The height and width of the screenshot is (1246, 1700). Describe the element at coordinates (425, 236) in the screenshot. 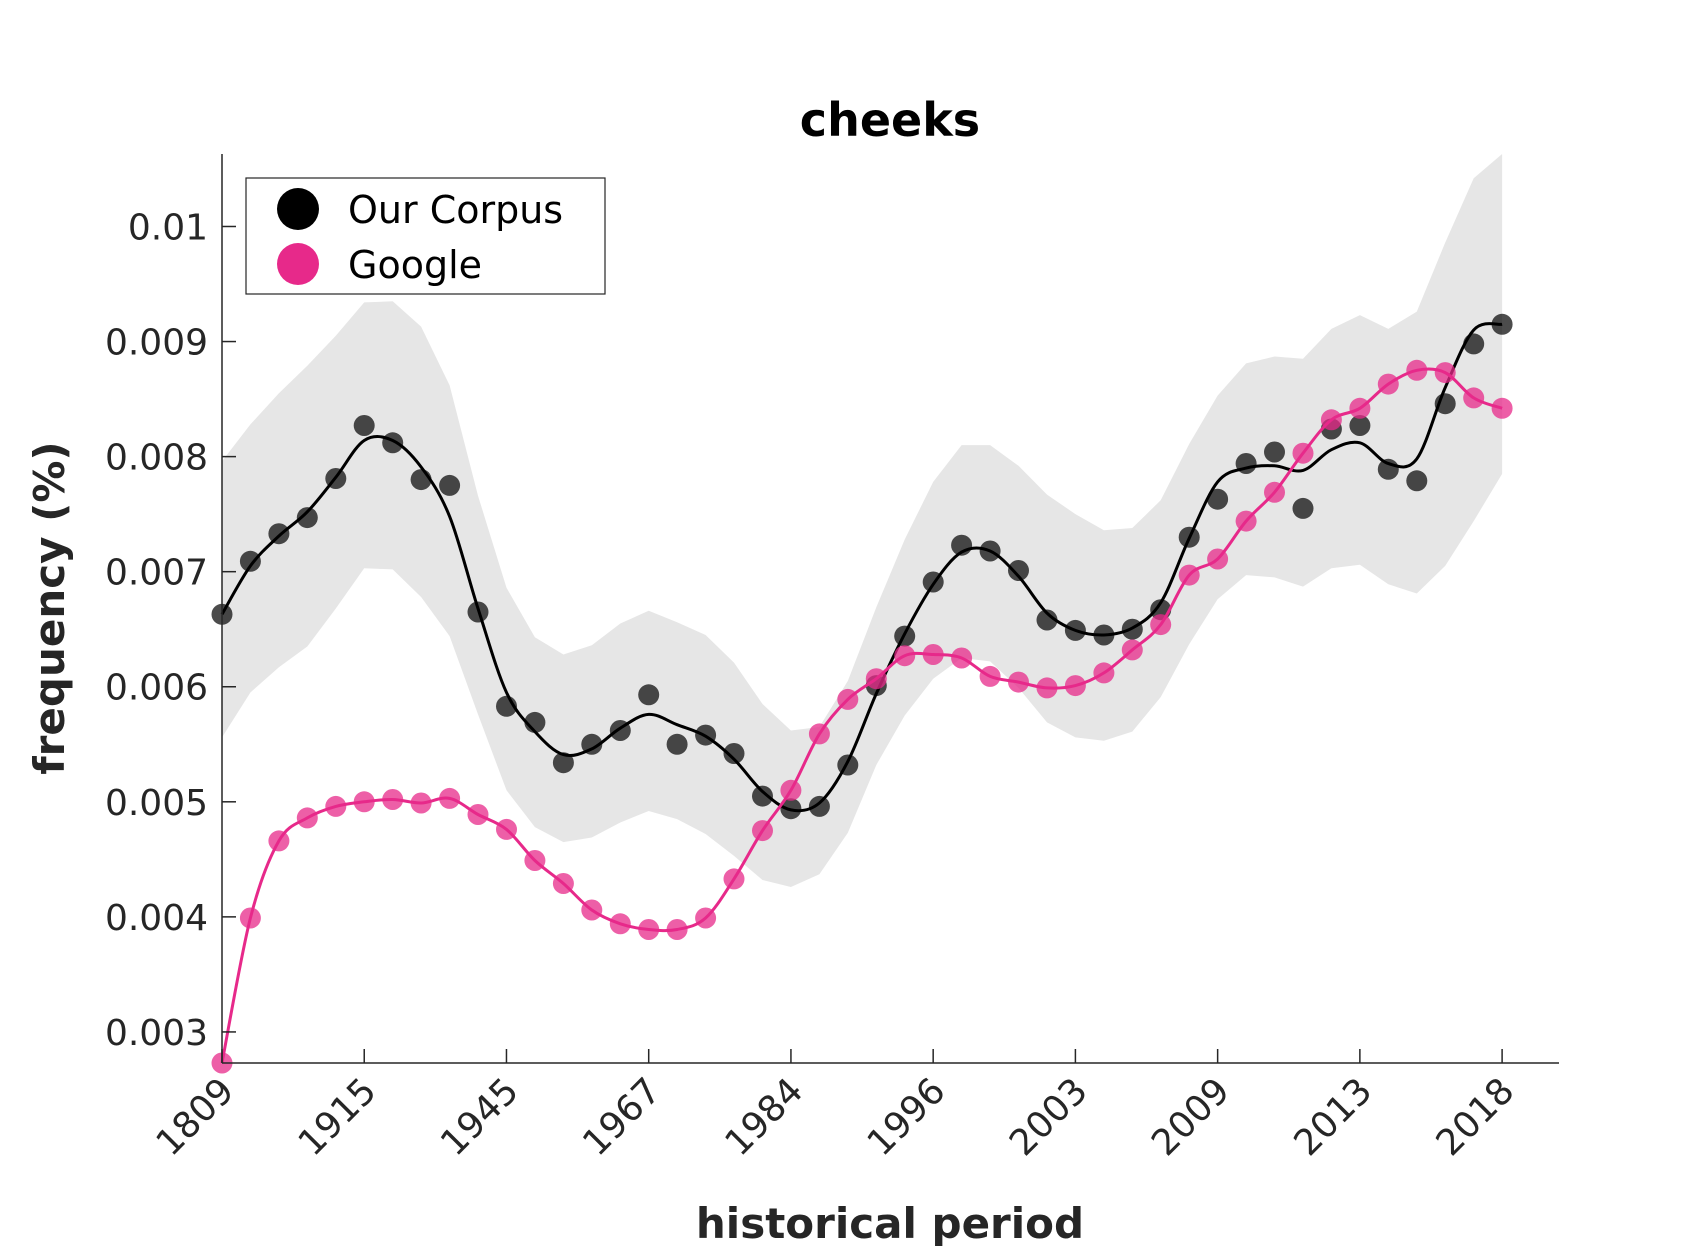

I see `legend: Our Corpus Google` at that location.